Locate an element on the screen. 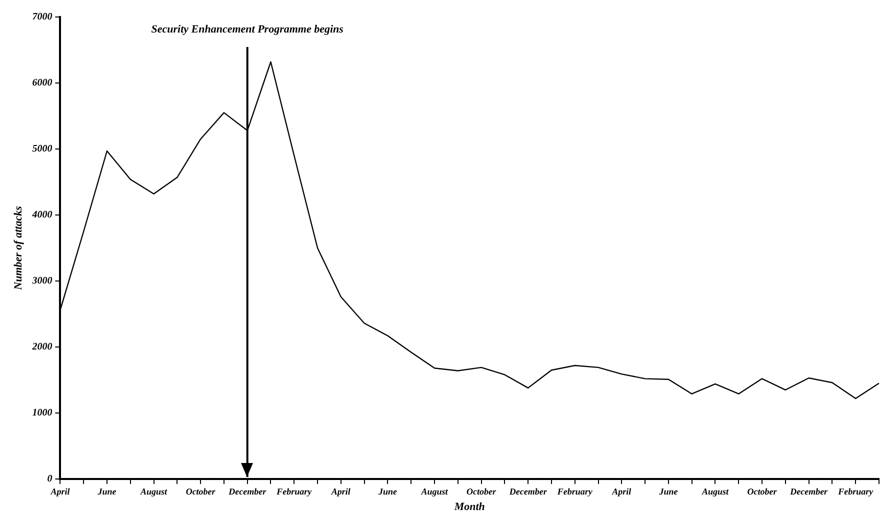 Image resolution: width=891 pixels, height=524 pixels. y-tick-label: 4000 is located at coordinates (41, 215).